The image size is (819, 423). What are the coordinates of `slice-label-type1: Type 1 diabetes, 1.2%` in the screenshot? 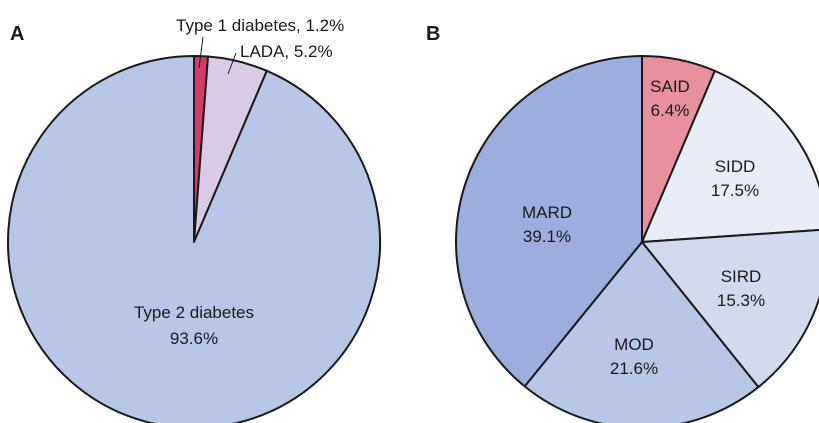 It's located at (260, 25).